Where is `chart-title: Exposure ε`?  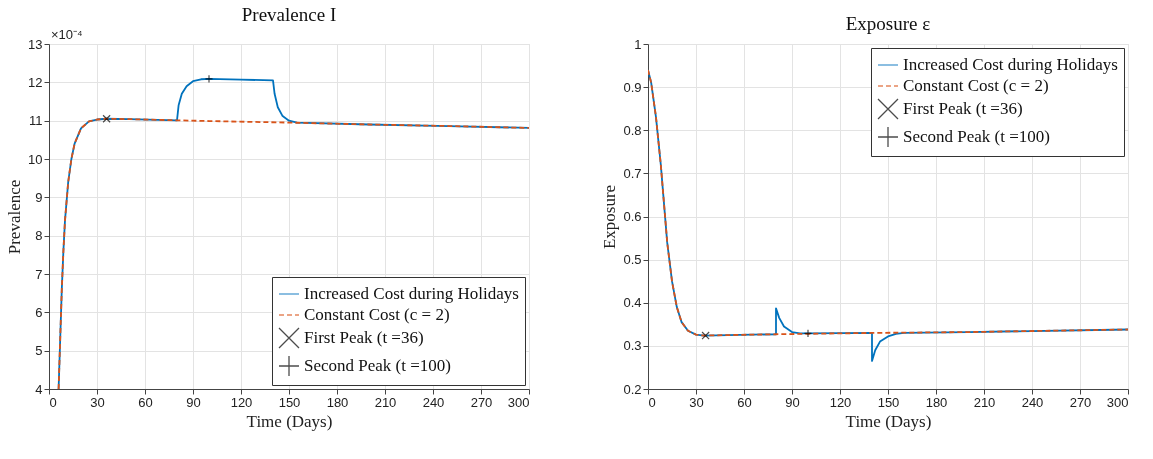
chart-title: Exposure ε is located at coordinates (888, 23).